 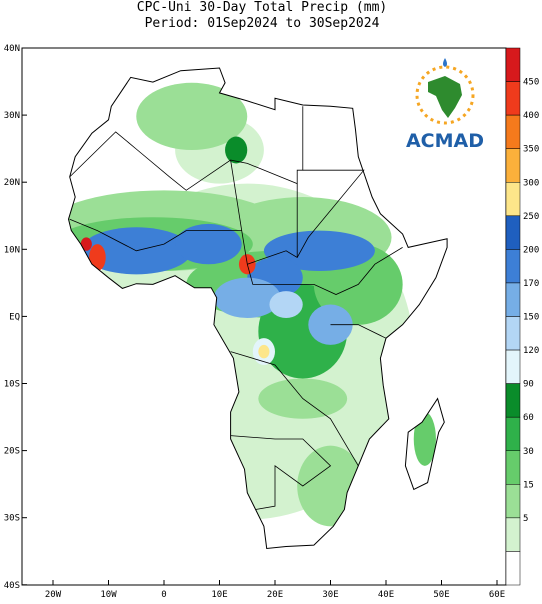 What do you see at coordinates (12, 519) in the screenshot?
I see `y-tick-label: 30S` at bounding box center [12, 519].